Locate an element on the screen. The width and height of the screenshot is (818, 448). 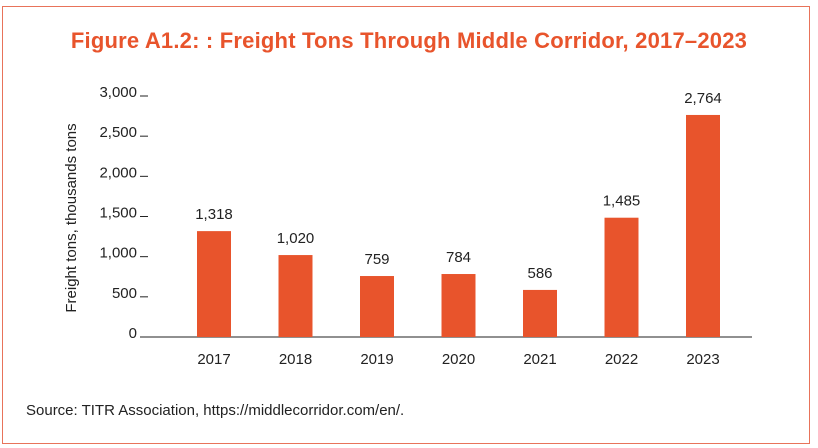
data-label-2019: 759 is located at coordinates (376, 259).